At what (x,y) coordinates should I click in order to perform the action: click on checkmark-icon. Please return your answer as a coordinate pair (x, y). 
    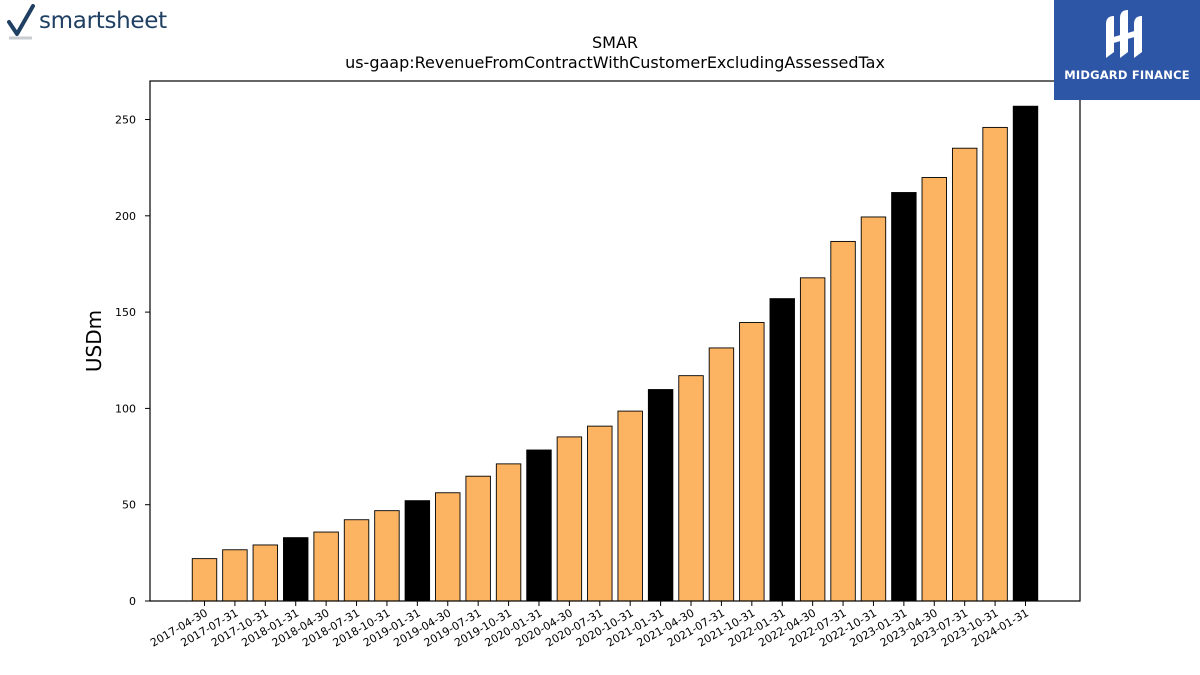
    Looking at the image, I should click on (21, 22).